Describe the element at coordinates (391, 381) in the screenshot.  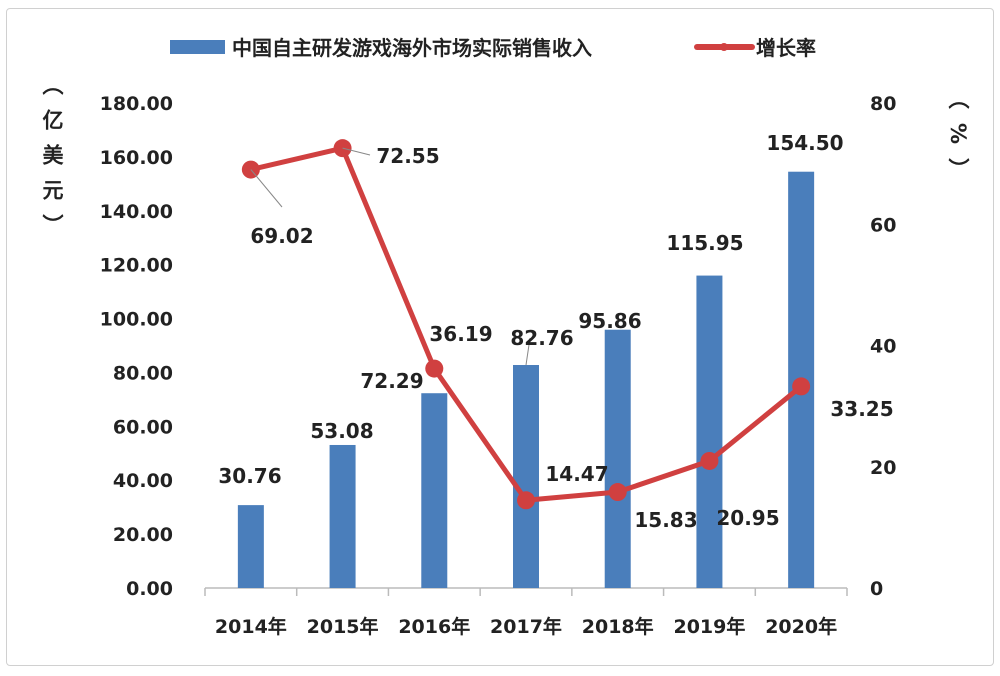
I see `bar-data-label: 72.29` at that location.